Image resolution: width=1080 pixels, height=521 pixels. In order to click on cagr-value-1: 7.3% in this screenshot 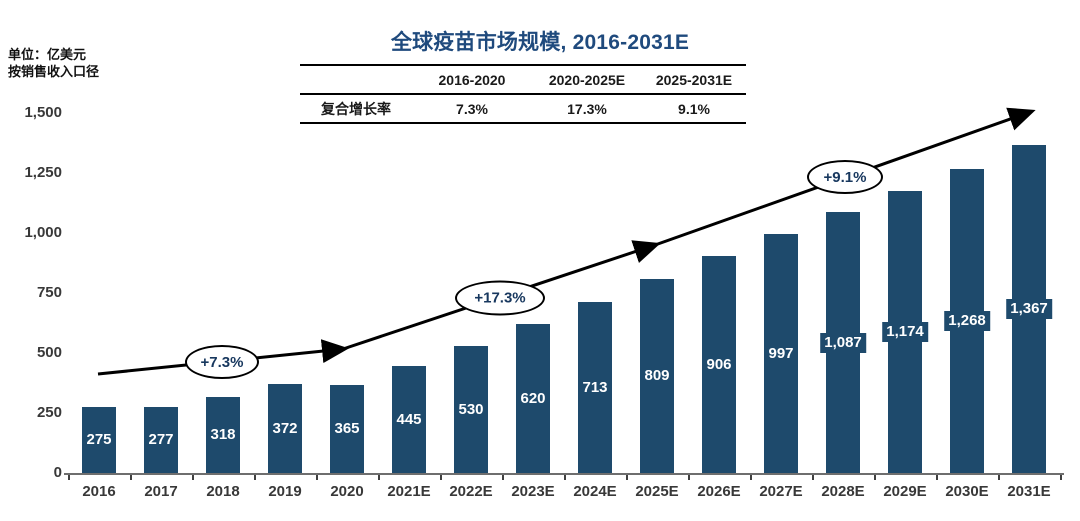, I will do `click(472, 108)`.